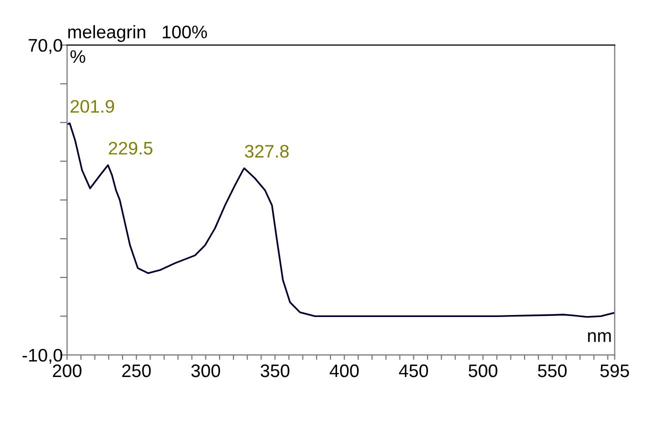  Describe the element at coordinates (599, 337) in the screenshot. I see `x-axis-title: nm` at that location.